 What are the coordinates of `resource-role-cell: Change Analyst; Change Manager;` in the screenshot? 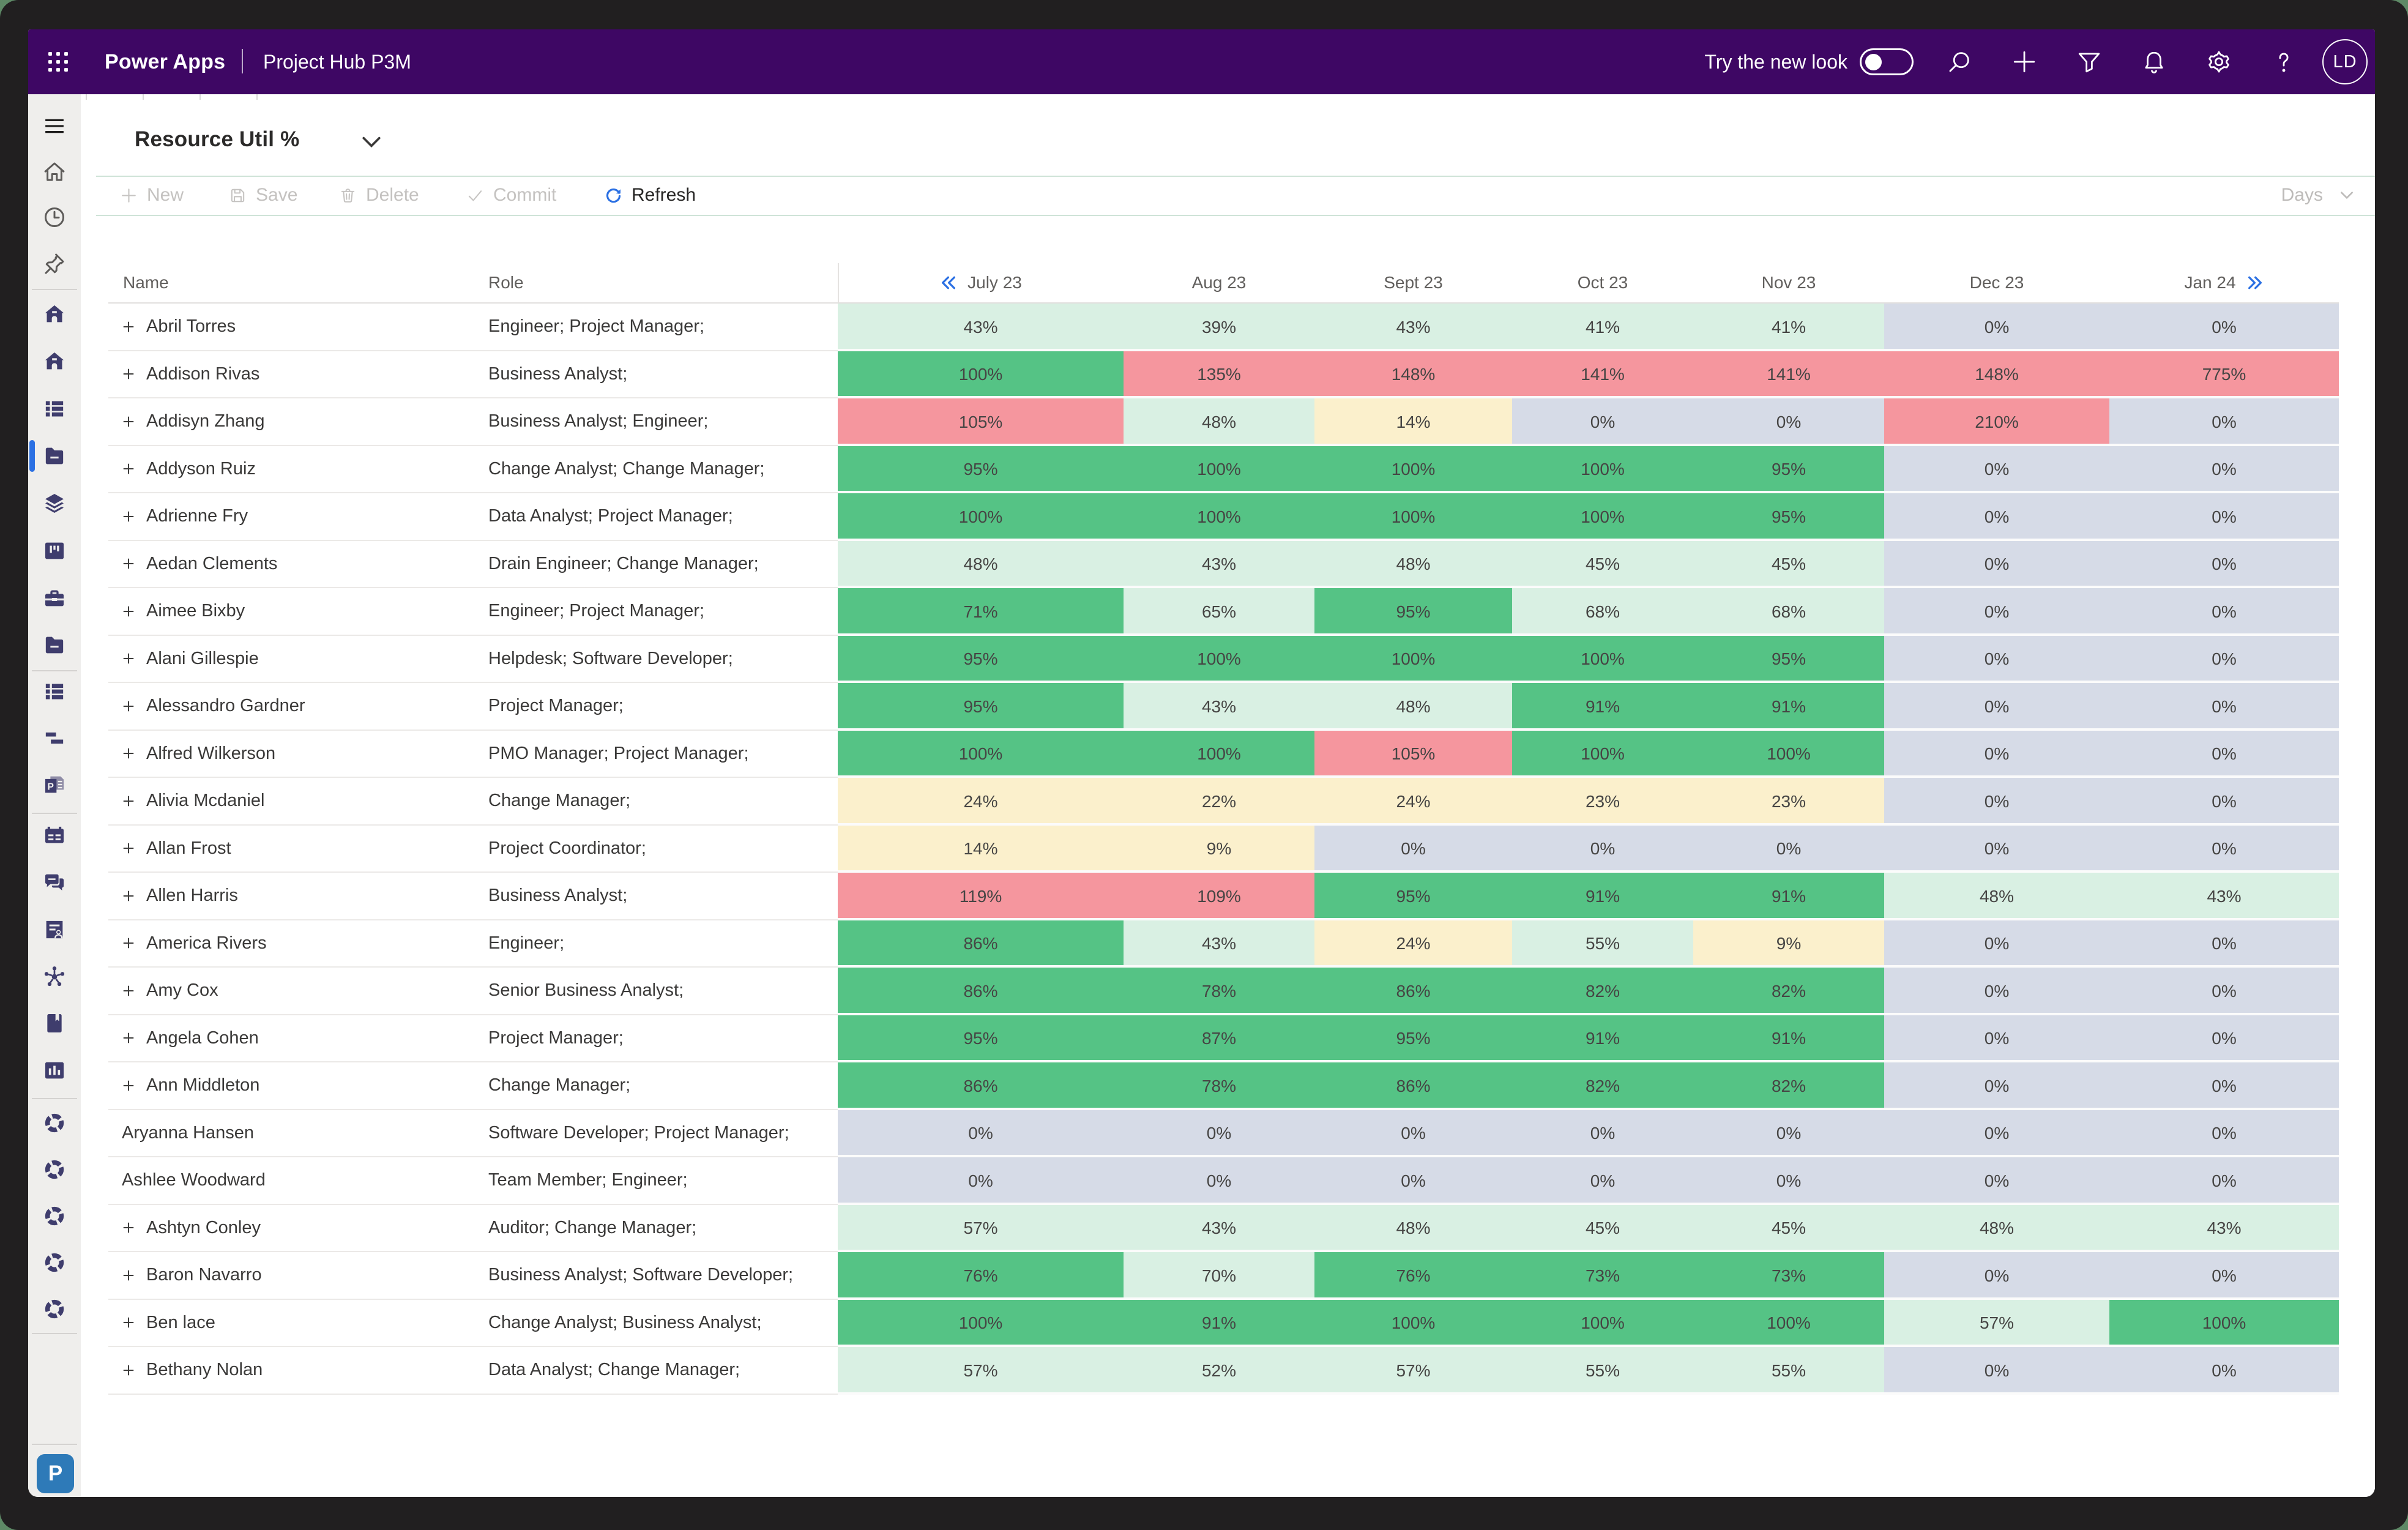 It's located at (657, 469).